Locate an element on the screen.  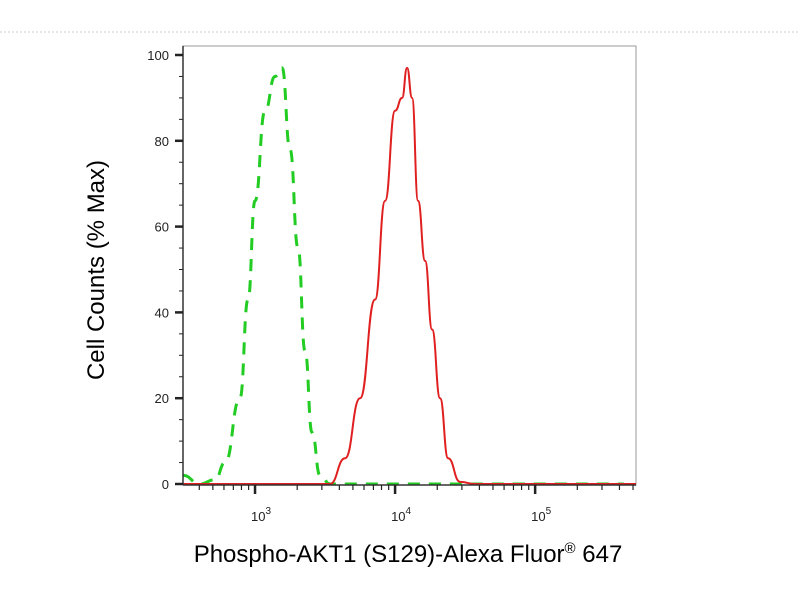
x-tick-exponent: 5 is located at coordinates (549, 511).